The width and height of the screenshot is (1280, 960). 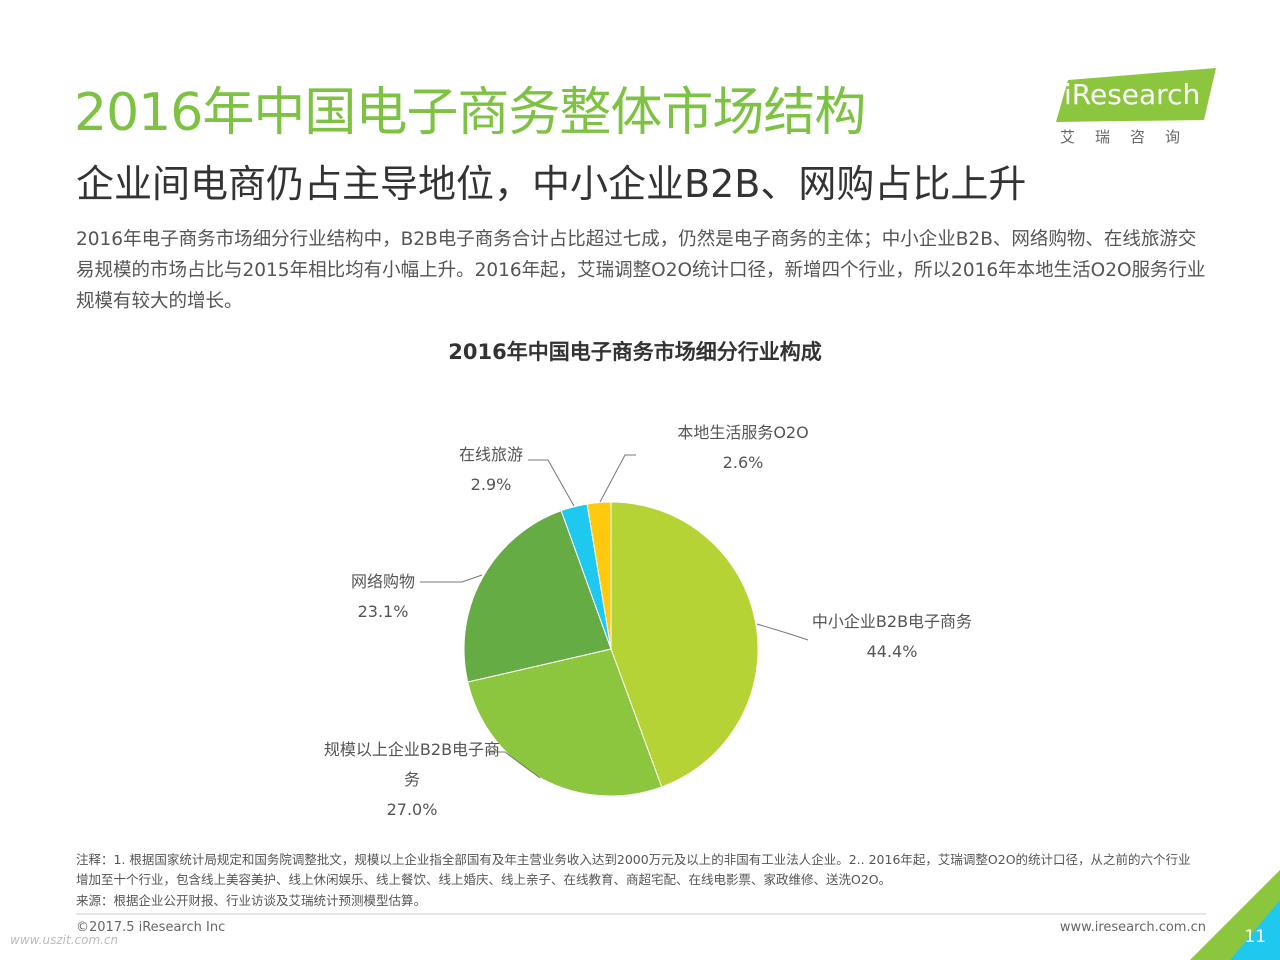 I want to click on slice-label: 规模以上企业B2B电子商务, so click(x=412, y=764).